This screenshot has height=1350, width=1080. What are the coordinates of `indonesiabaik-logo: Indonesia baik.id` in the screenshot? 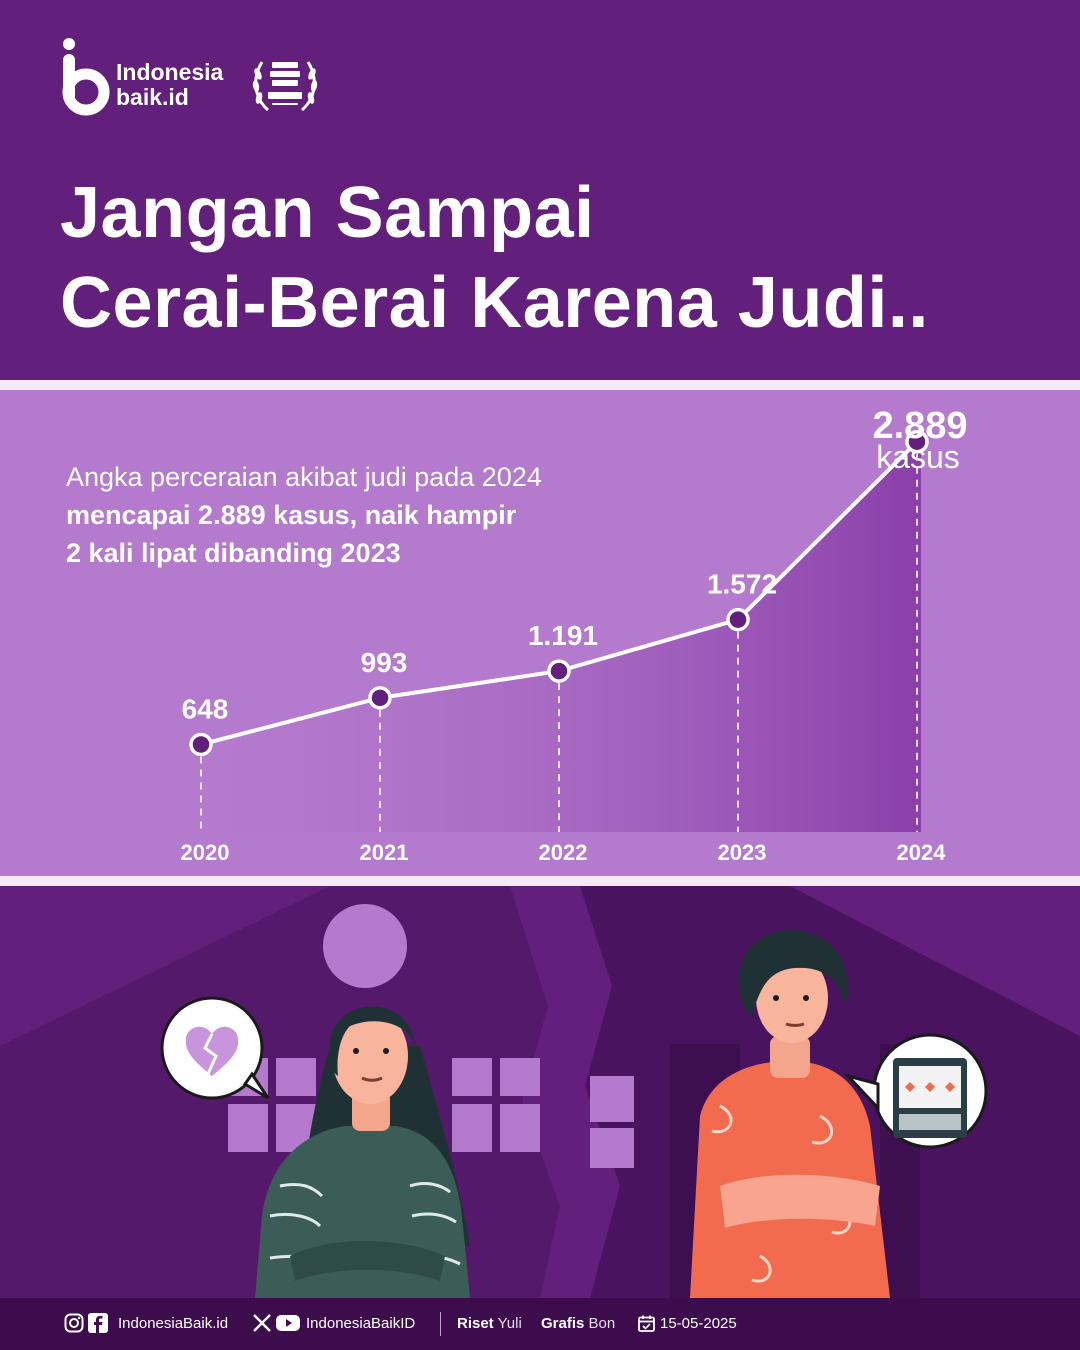 It's located at (190, 81).